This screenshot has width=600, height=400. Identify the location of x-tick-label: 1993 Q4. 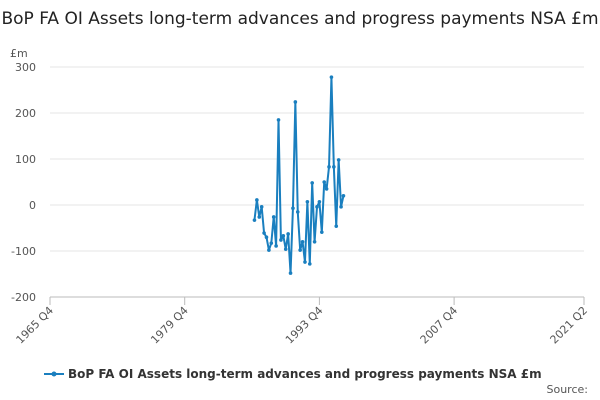
(304, 325).